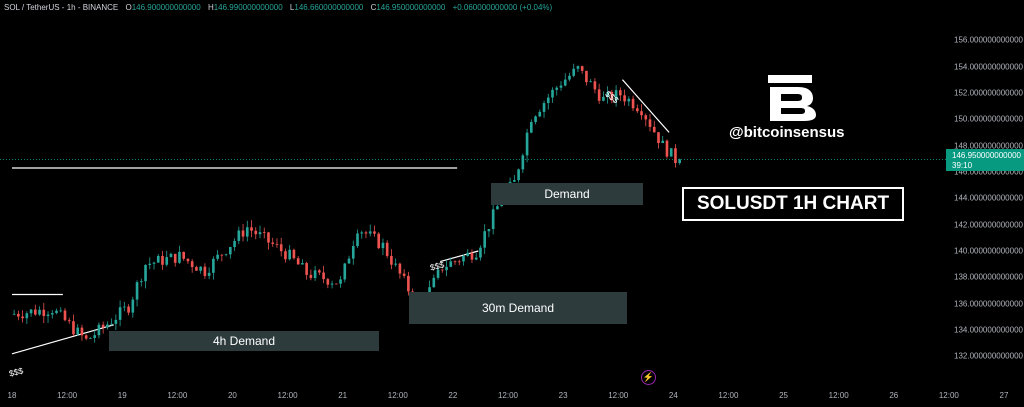  I want to click on x-tick-label: 21, so click(343, 395).